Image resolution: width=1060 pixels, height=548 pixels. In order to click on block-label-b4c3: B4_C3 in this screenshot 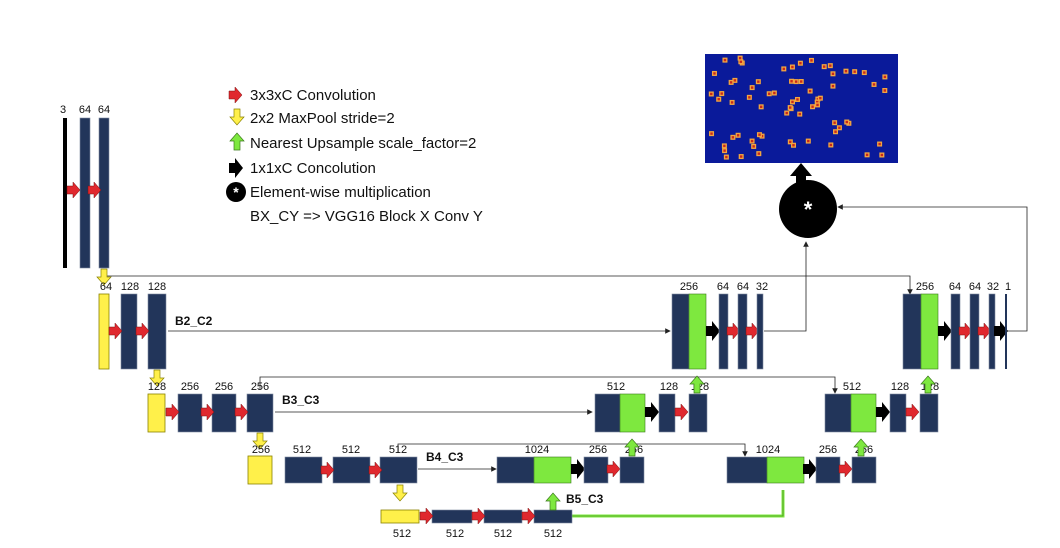, I will do `click(445, 457)`.